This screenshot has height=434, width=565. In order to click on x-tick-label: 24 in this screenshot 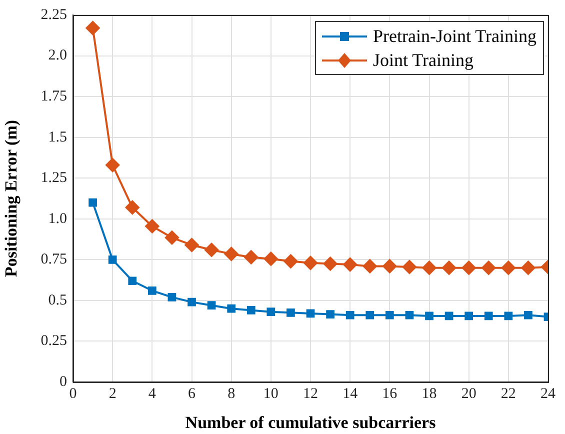, I will do `click(548, 394)`.